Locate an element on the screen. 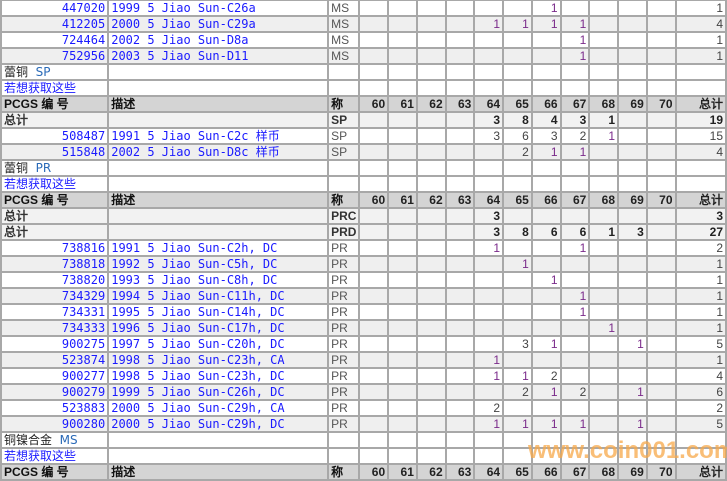  pcgs-code-link: 900277 is located at coordinates (55, 376).